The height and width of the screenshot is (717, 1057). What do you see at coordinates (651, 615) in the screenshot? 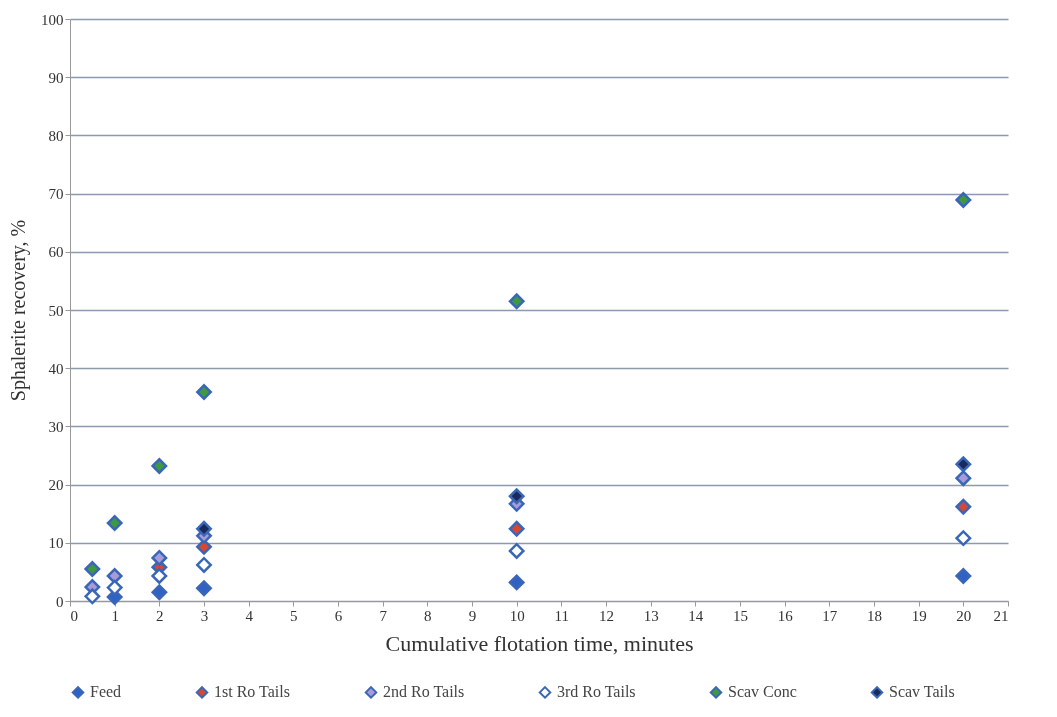
I see `x-tick-label: 13` at bounding box center [651, 615].